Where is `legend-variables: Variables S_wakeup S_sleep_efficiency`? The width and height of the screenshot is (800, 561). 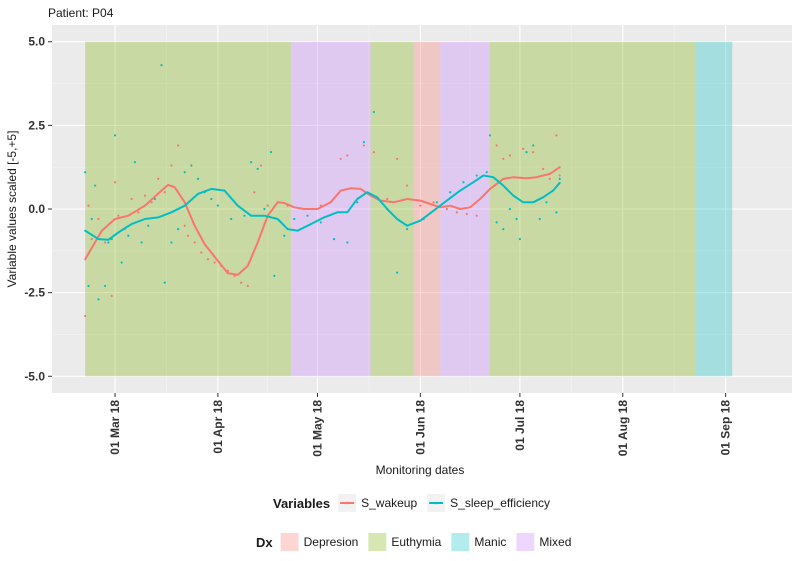 legend-variables: Variables S_wakeup S_sleep_efficiency is located at coordinates (411, 503).